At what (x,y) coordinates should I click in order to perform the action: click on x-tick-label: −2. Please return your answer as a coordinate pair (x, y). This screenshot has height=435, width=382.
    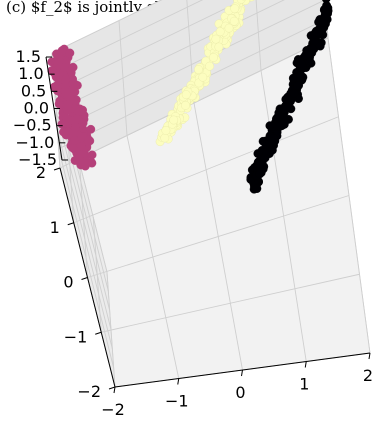
    Looking at the image, I should click on (113, 409).